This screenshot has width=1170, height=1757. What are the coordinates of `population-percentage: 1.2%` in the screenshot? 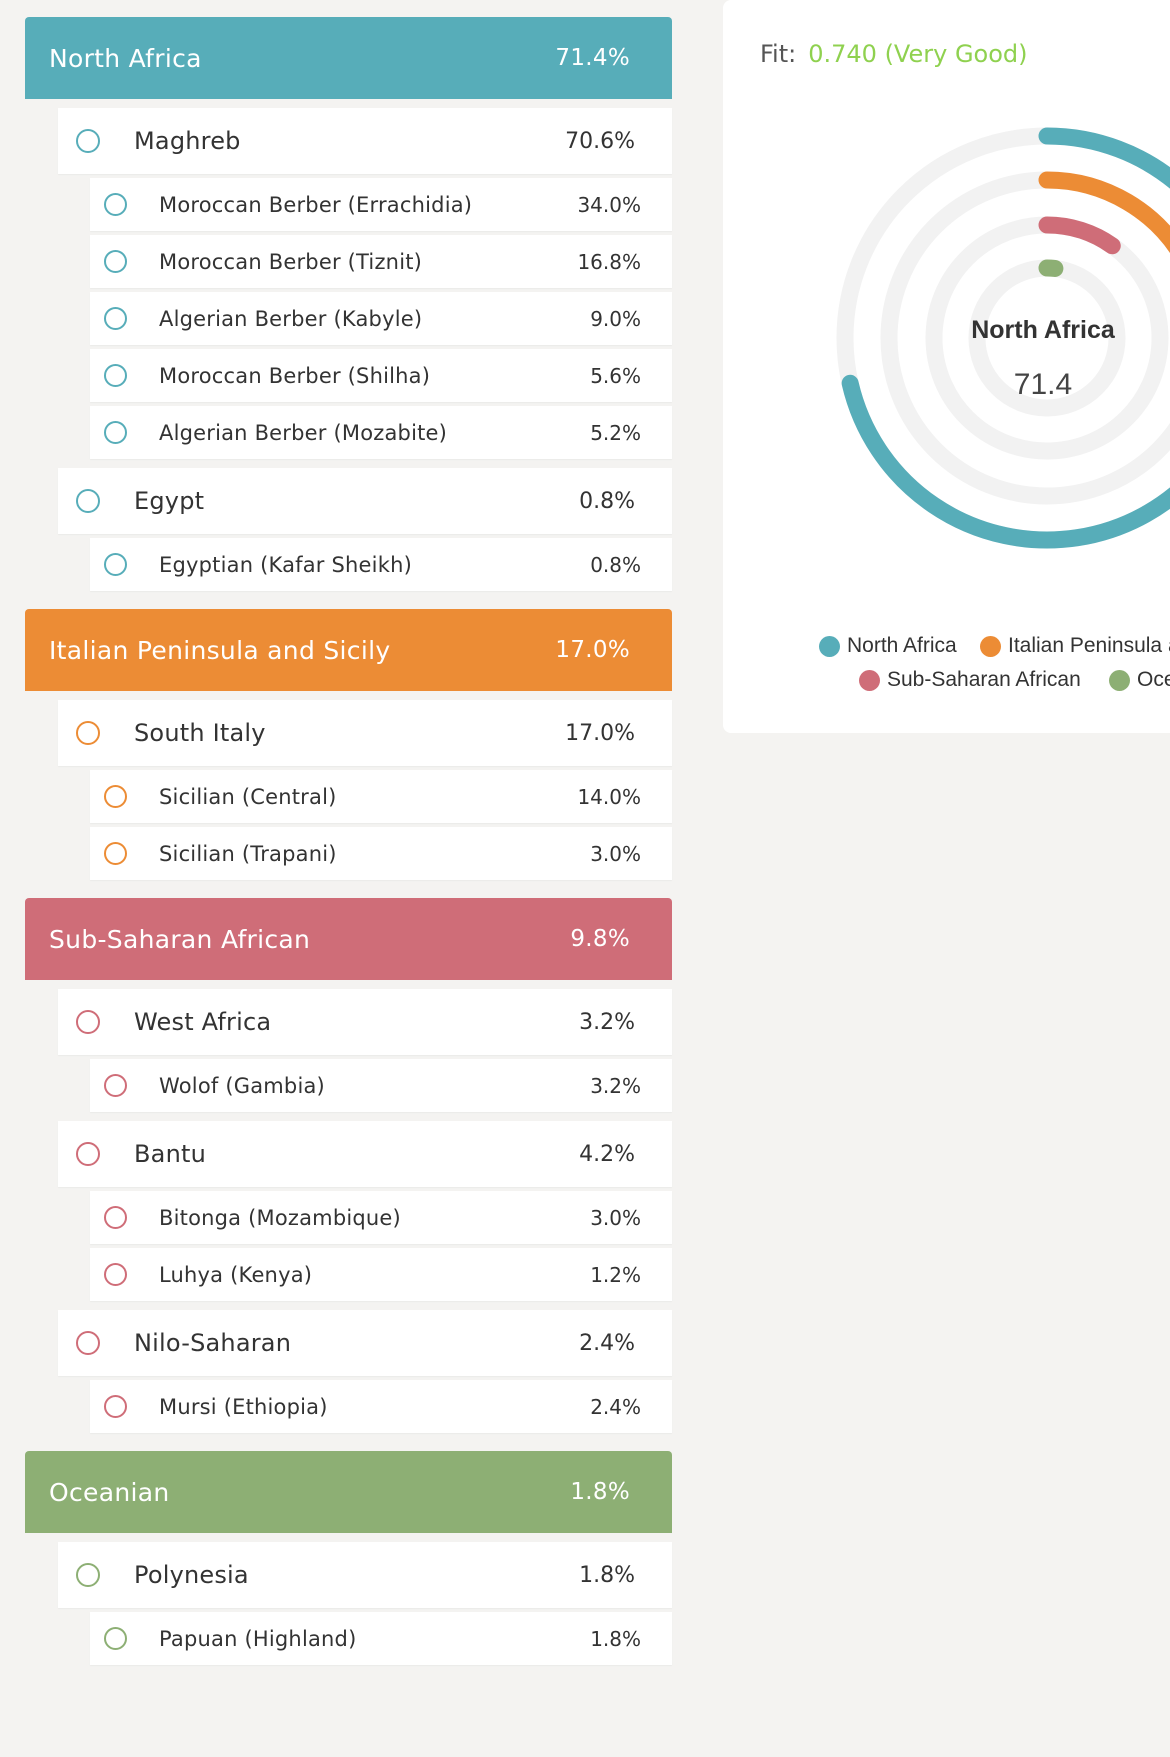 It's located at (615, 1274).